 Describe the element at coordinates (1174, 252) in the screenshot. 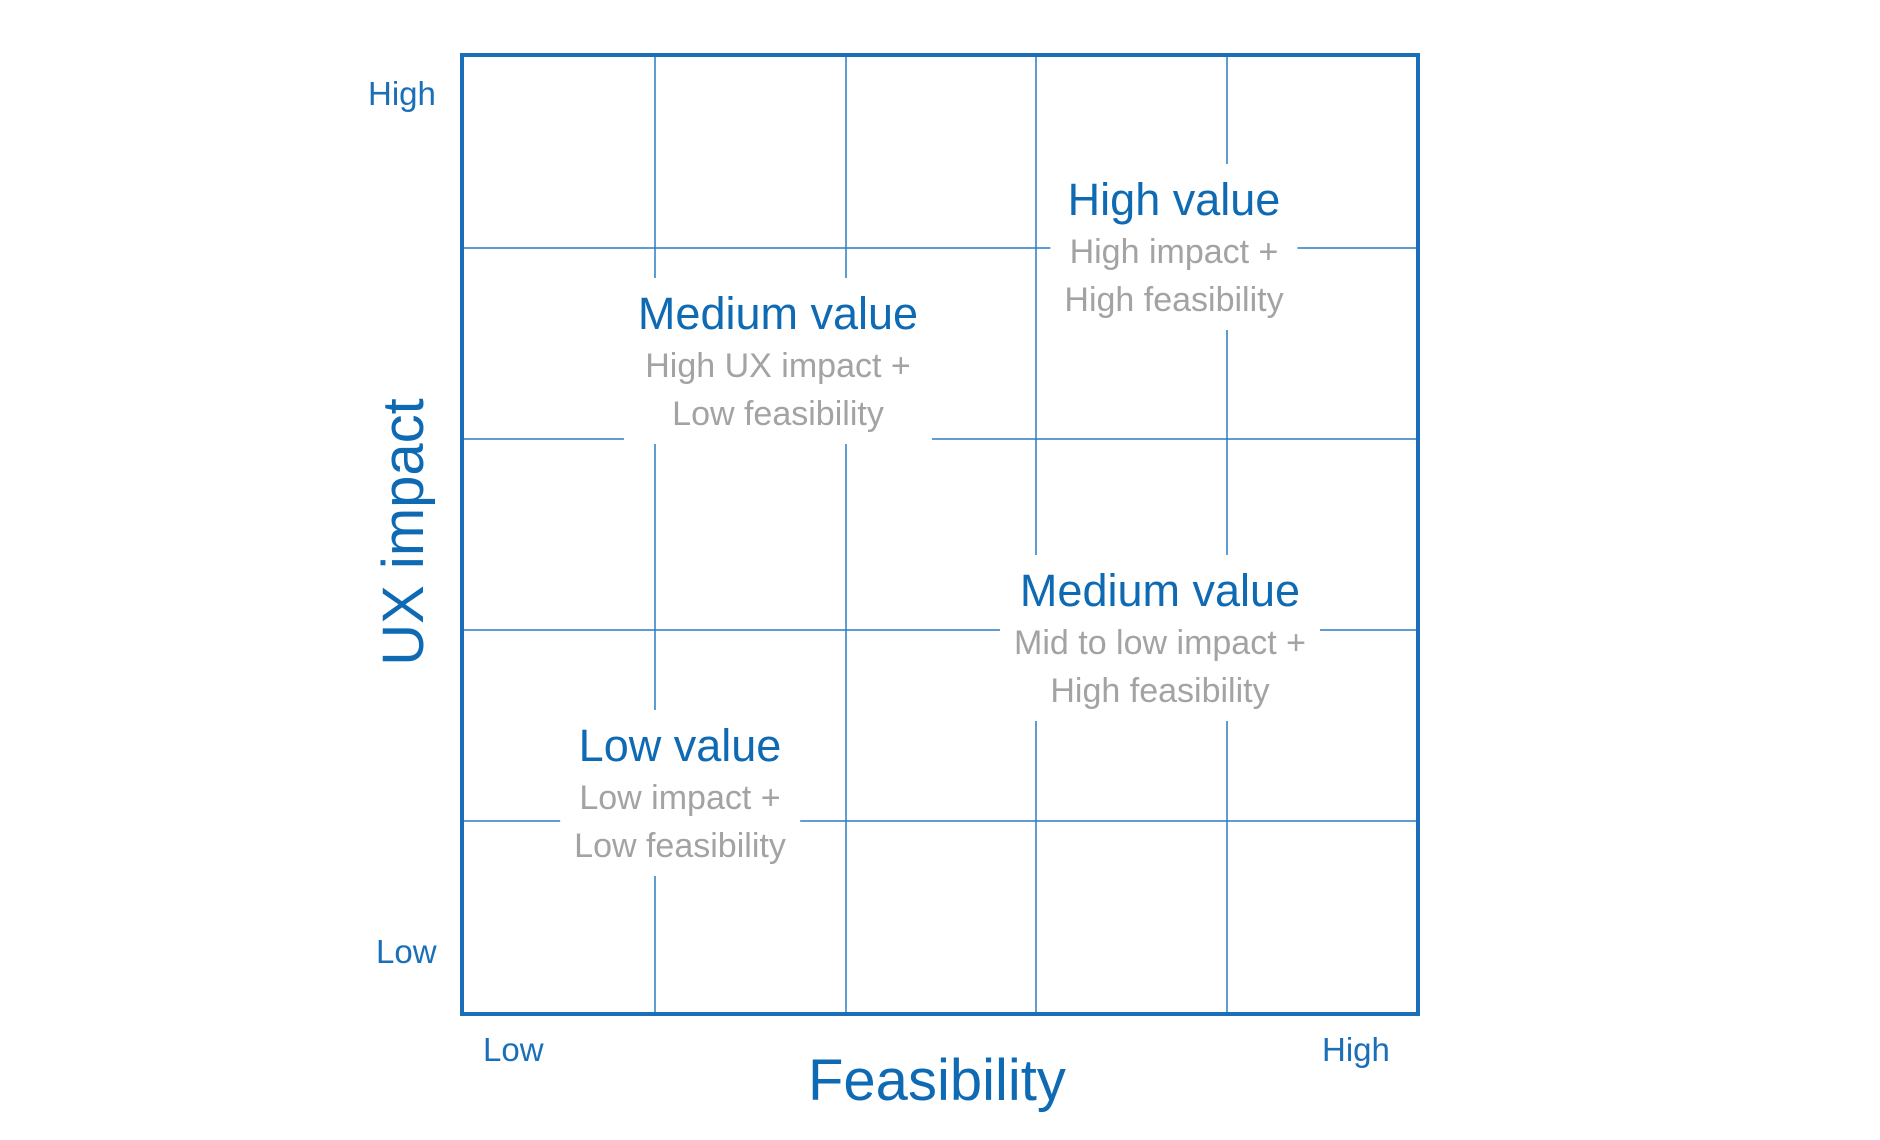

I see `region-description-line: High impact +` at that location.